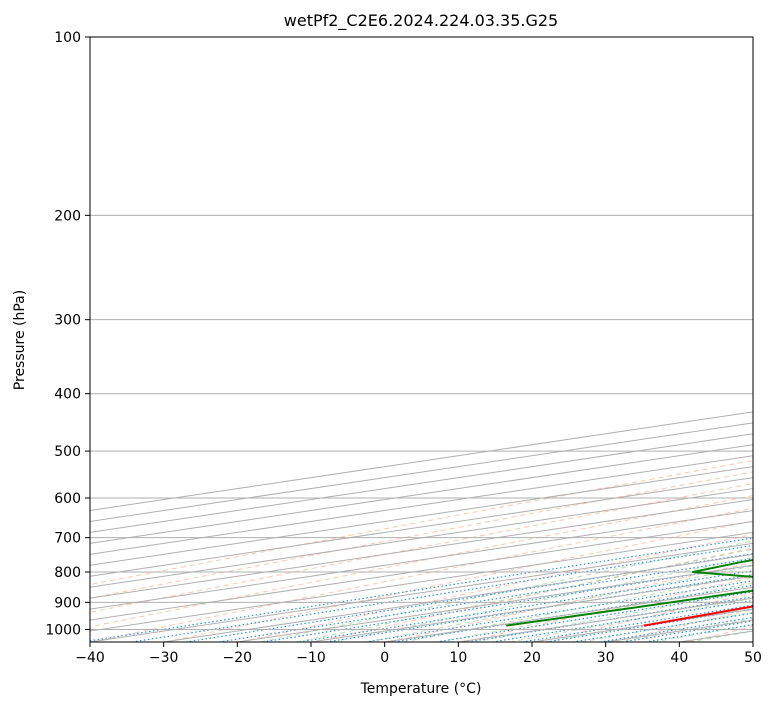  Describe the element at coordinates (67, 452) in the screenshot. I see `y-tick-label: 500` at that location.